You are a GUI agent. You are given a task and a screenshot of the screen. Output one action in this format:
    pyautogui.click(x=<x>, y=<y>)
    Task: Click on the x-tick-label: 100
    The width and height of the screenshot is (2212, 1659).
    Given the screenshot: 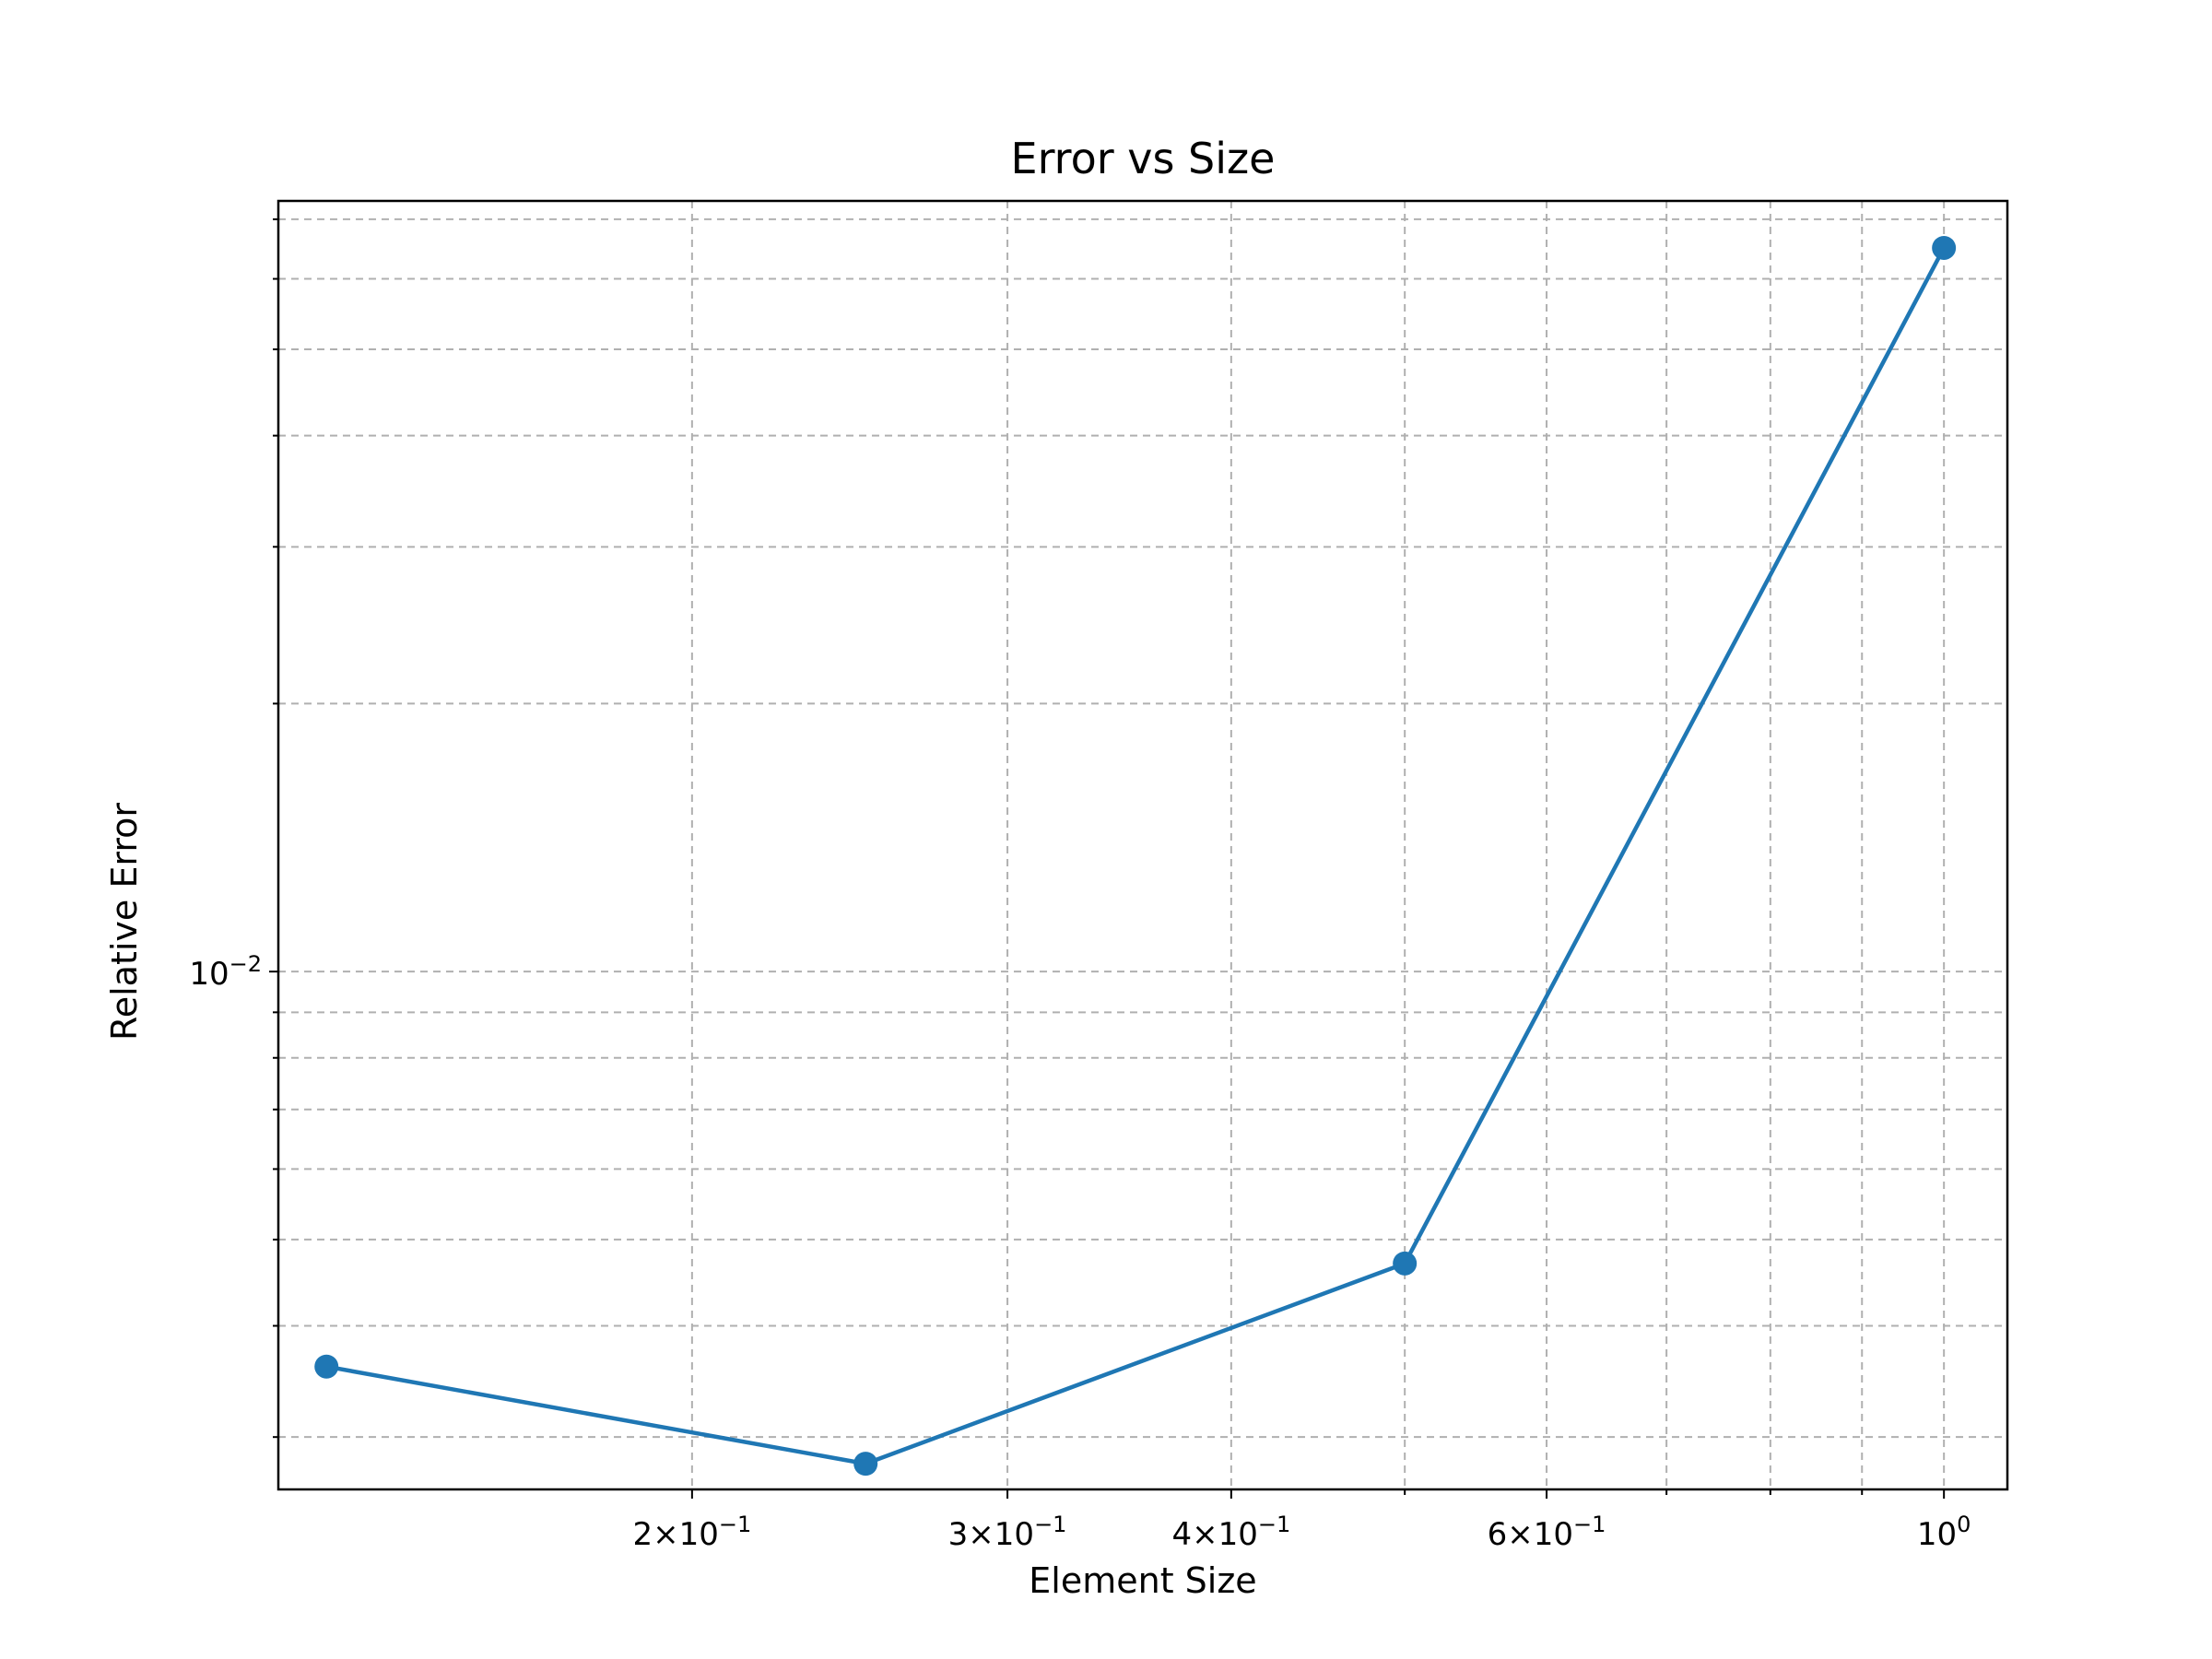 What is the action you would take?
    pyautogui.click(x=1944, y=1532)
    